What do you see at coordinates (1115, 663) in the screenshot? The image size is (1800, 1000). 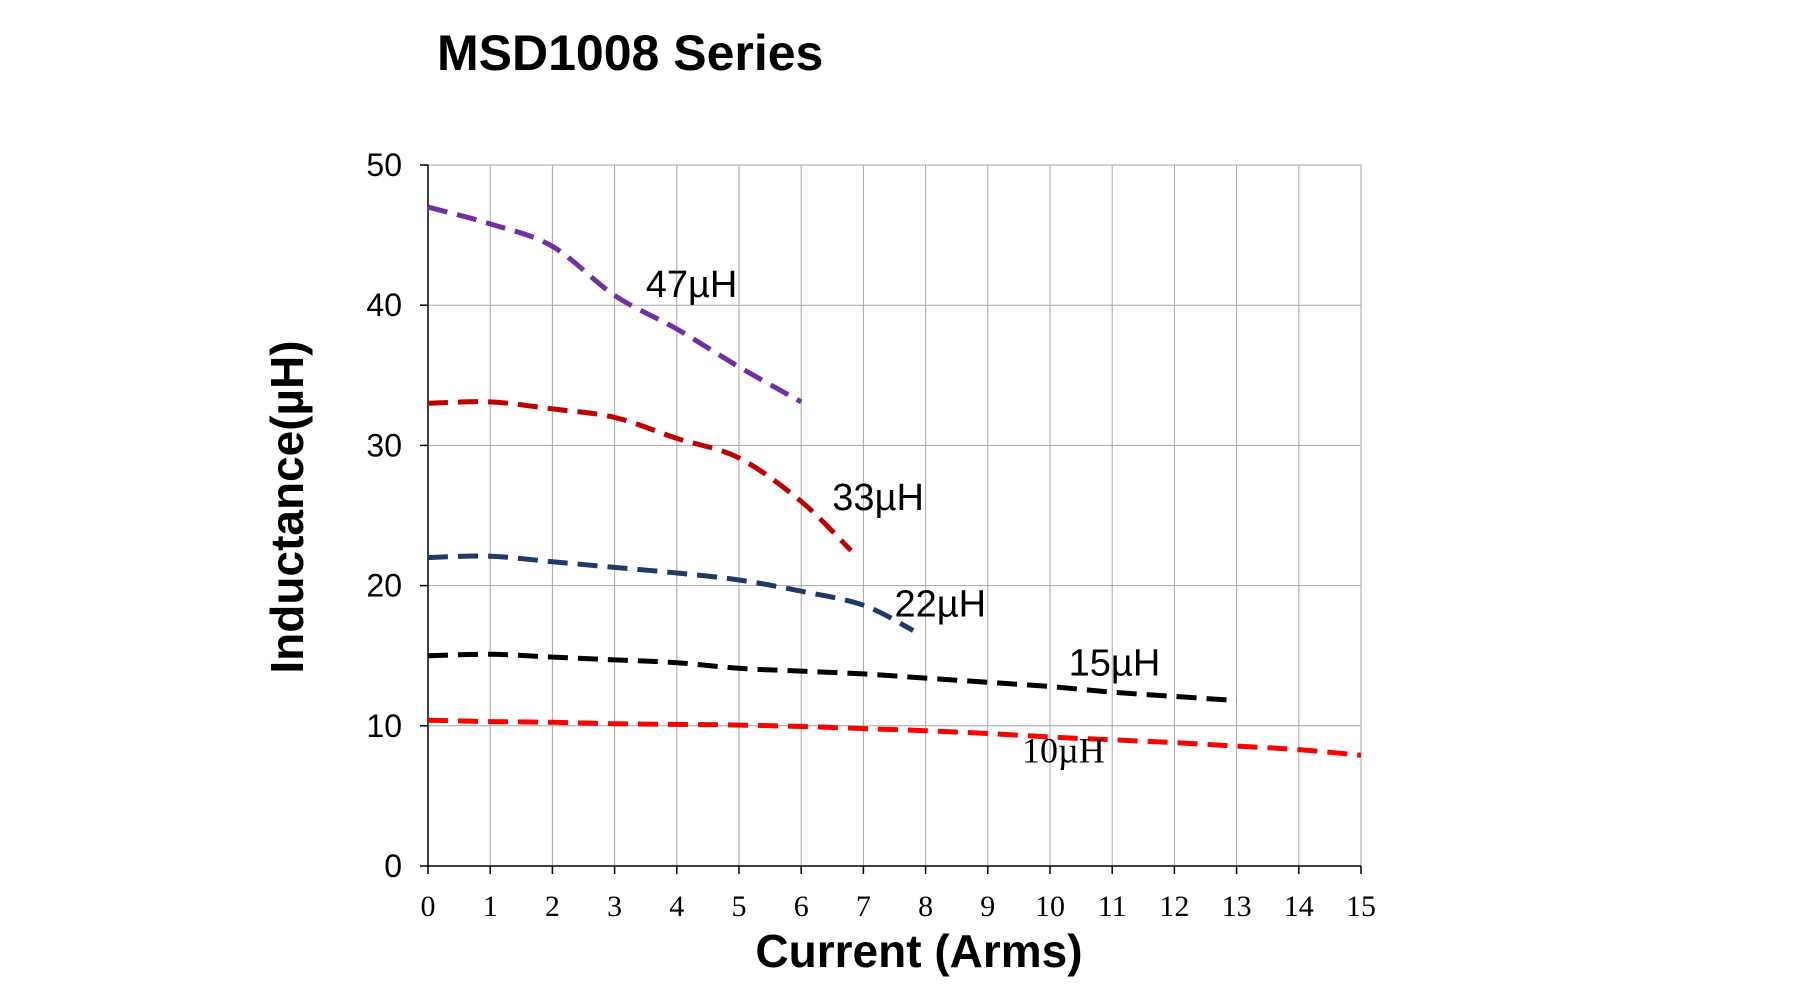 I see `series-label-15H: 15µH` at bounding box center [1115, 663].